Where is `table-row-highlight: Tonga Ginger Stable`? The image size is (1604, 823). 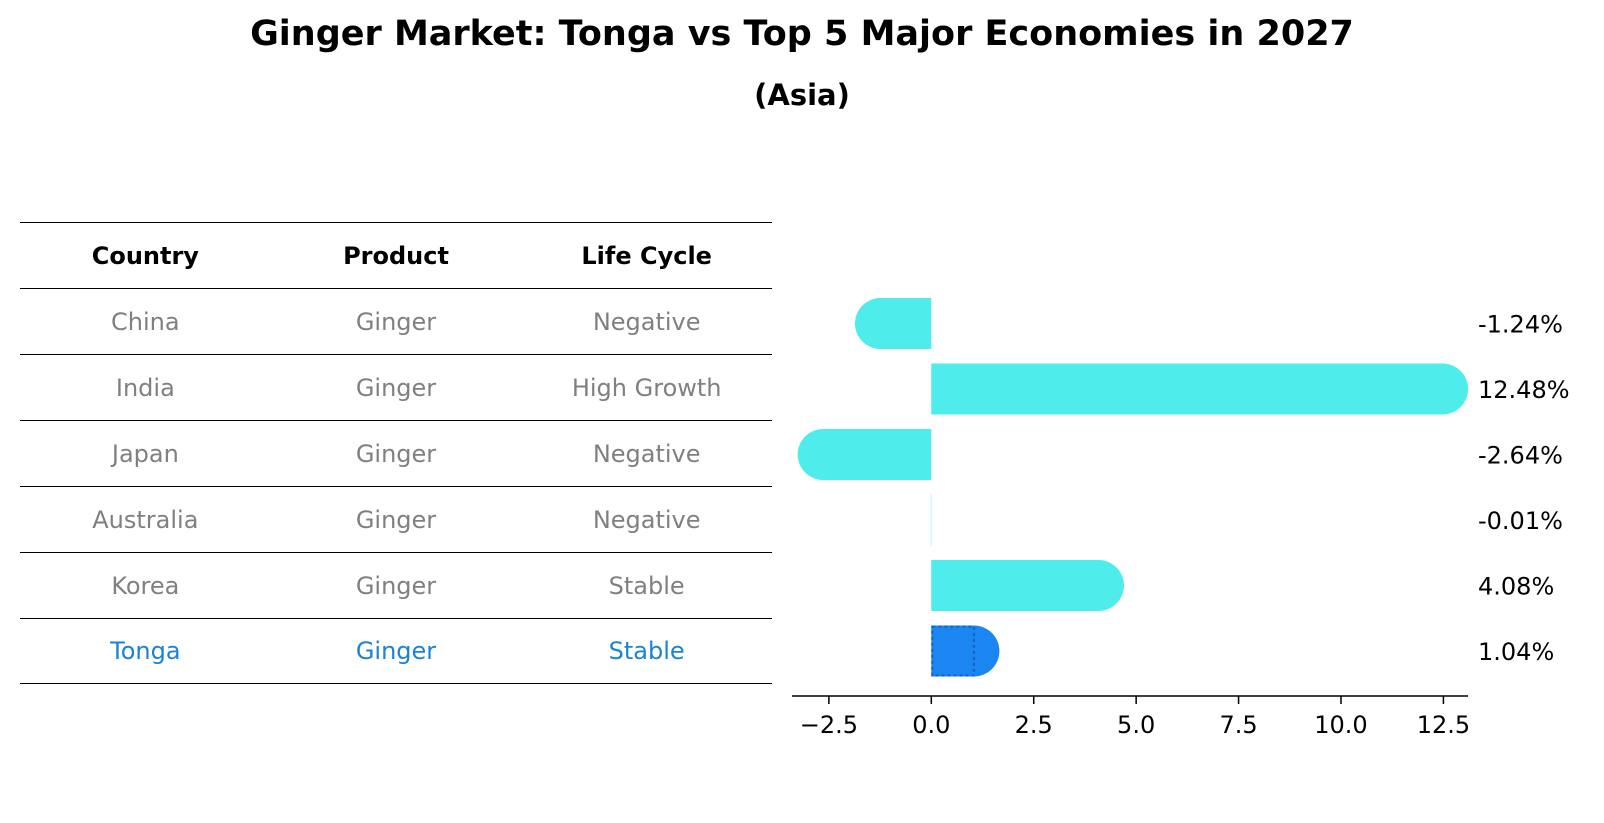
table-row-highlight: Tonga Ginger Stable is located at coordinates (396, 651).